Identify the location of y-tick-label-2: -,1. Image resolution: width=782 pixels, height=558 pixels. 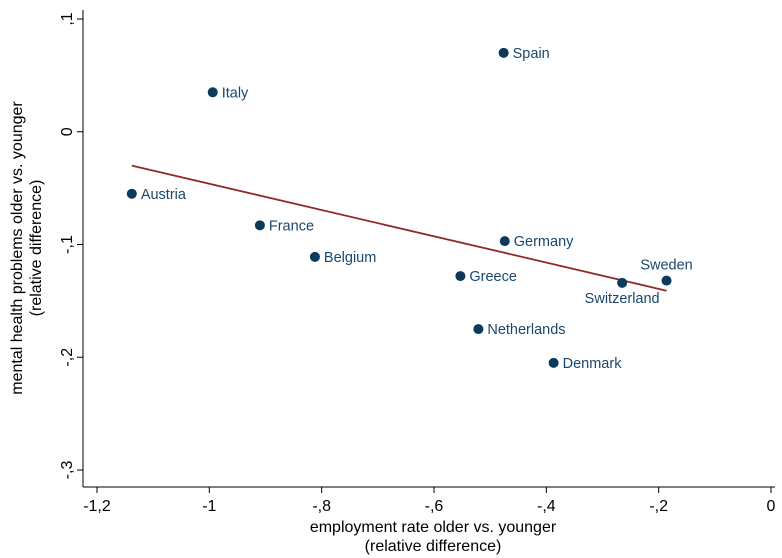
(67, 244).